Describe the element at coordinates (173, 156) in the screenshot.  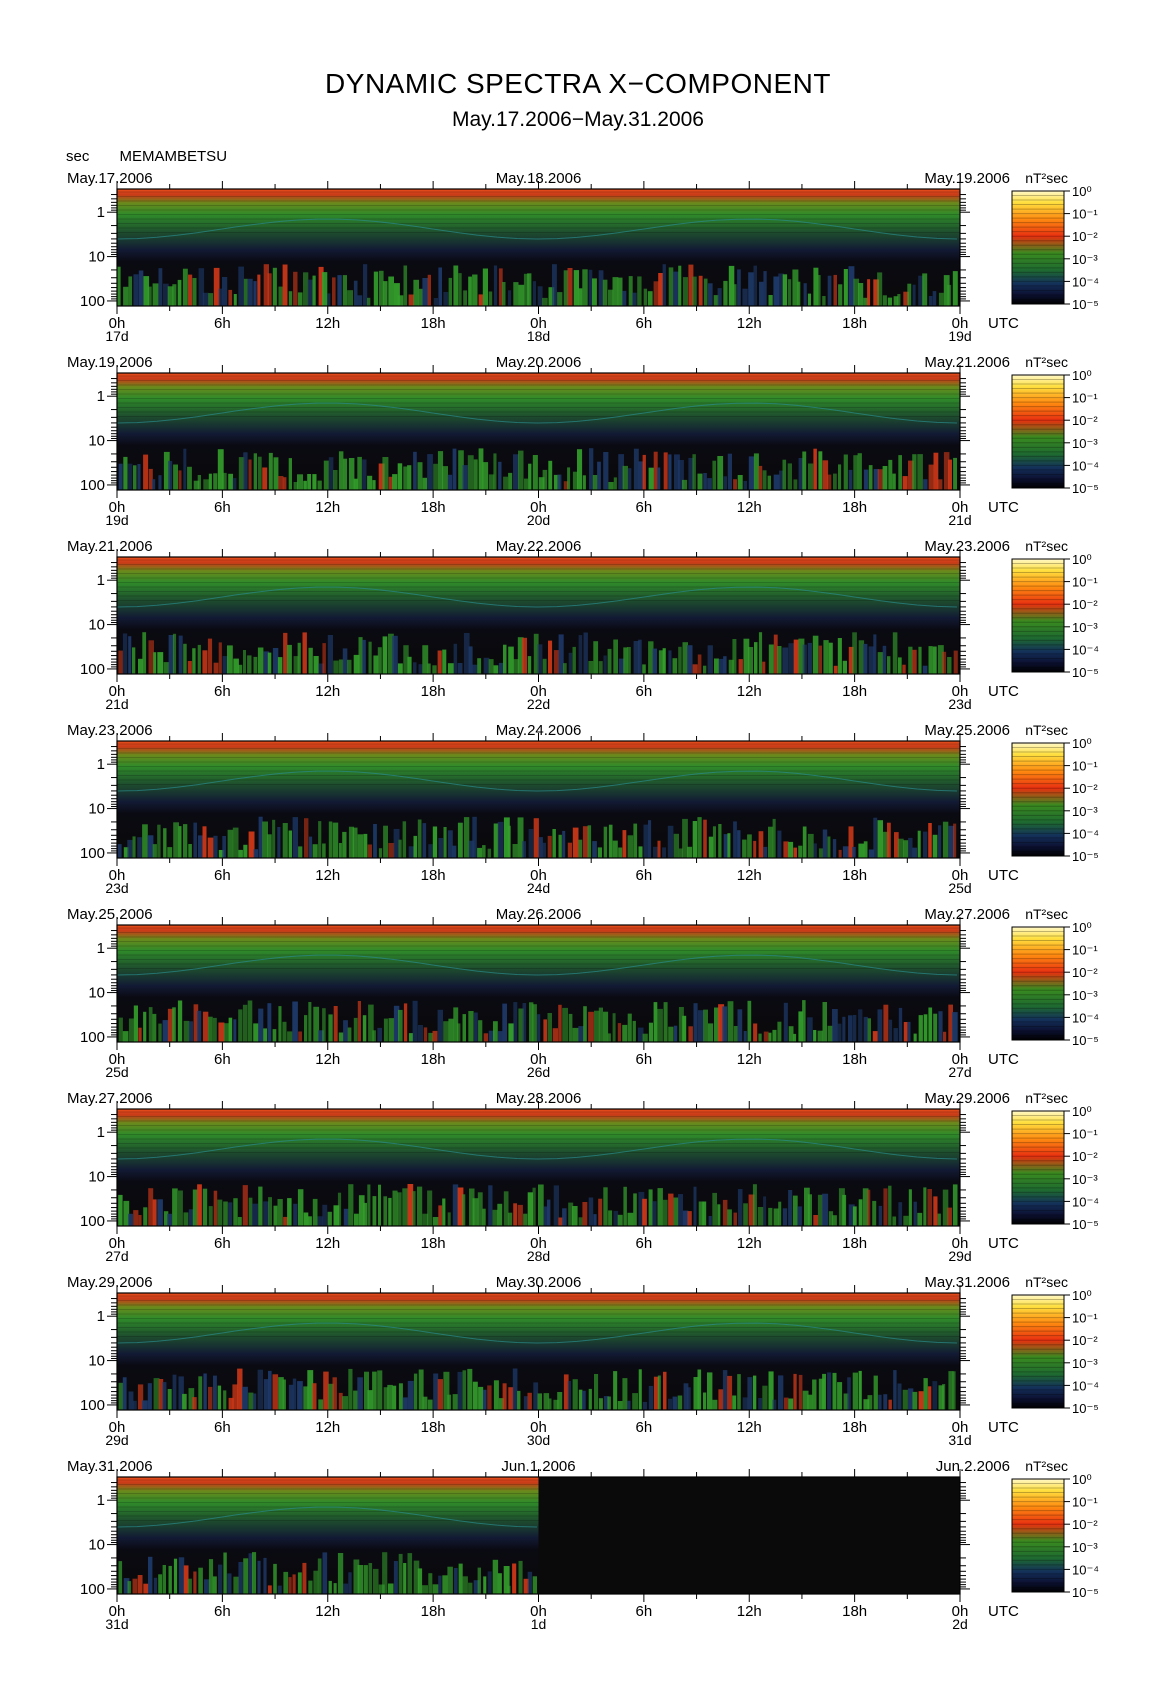
I see `station-name: MEMAMBETSU` at that location.